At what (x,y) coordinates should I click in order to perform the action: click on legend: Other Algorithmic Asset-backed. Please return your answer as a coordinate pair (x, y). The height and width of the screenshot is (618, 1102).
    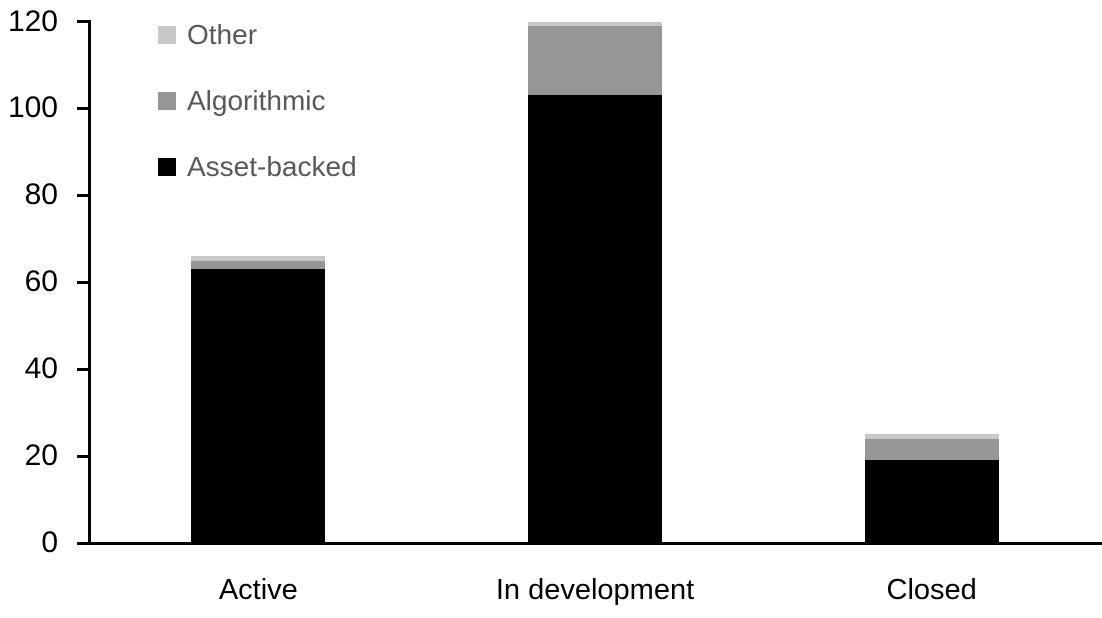
    Looking at the image, I should click on (257, 101).